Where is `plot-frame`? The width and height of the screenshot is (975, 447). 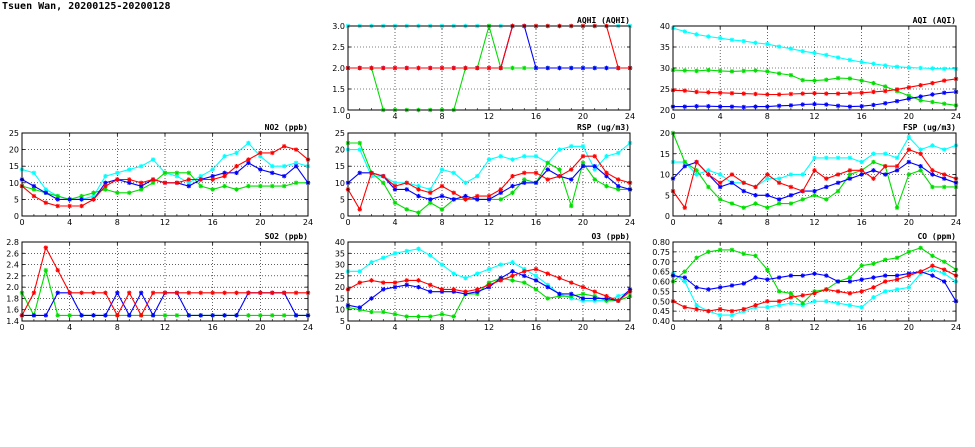 plot-frame is located at coordinates (814, 174).